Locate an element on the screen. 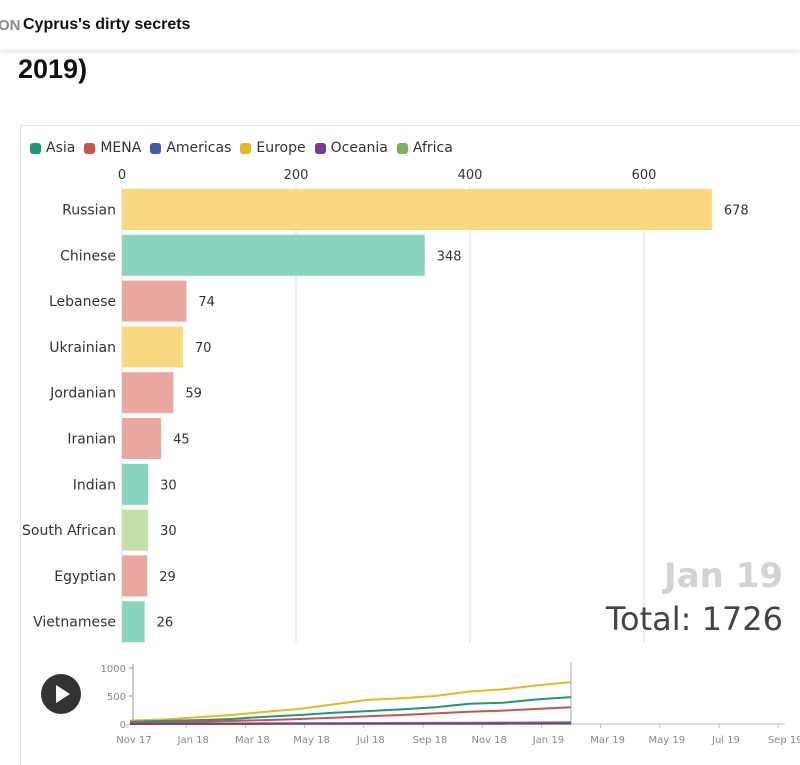 The height and width of the screenshot is (765, 800). timeline-x-label-5: Sep 18 is located at coordinates (430, 740).